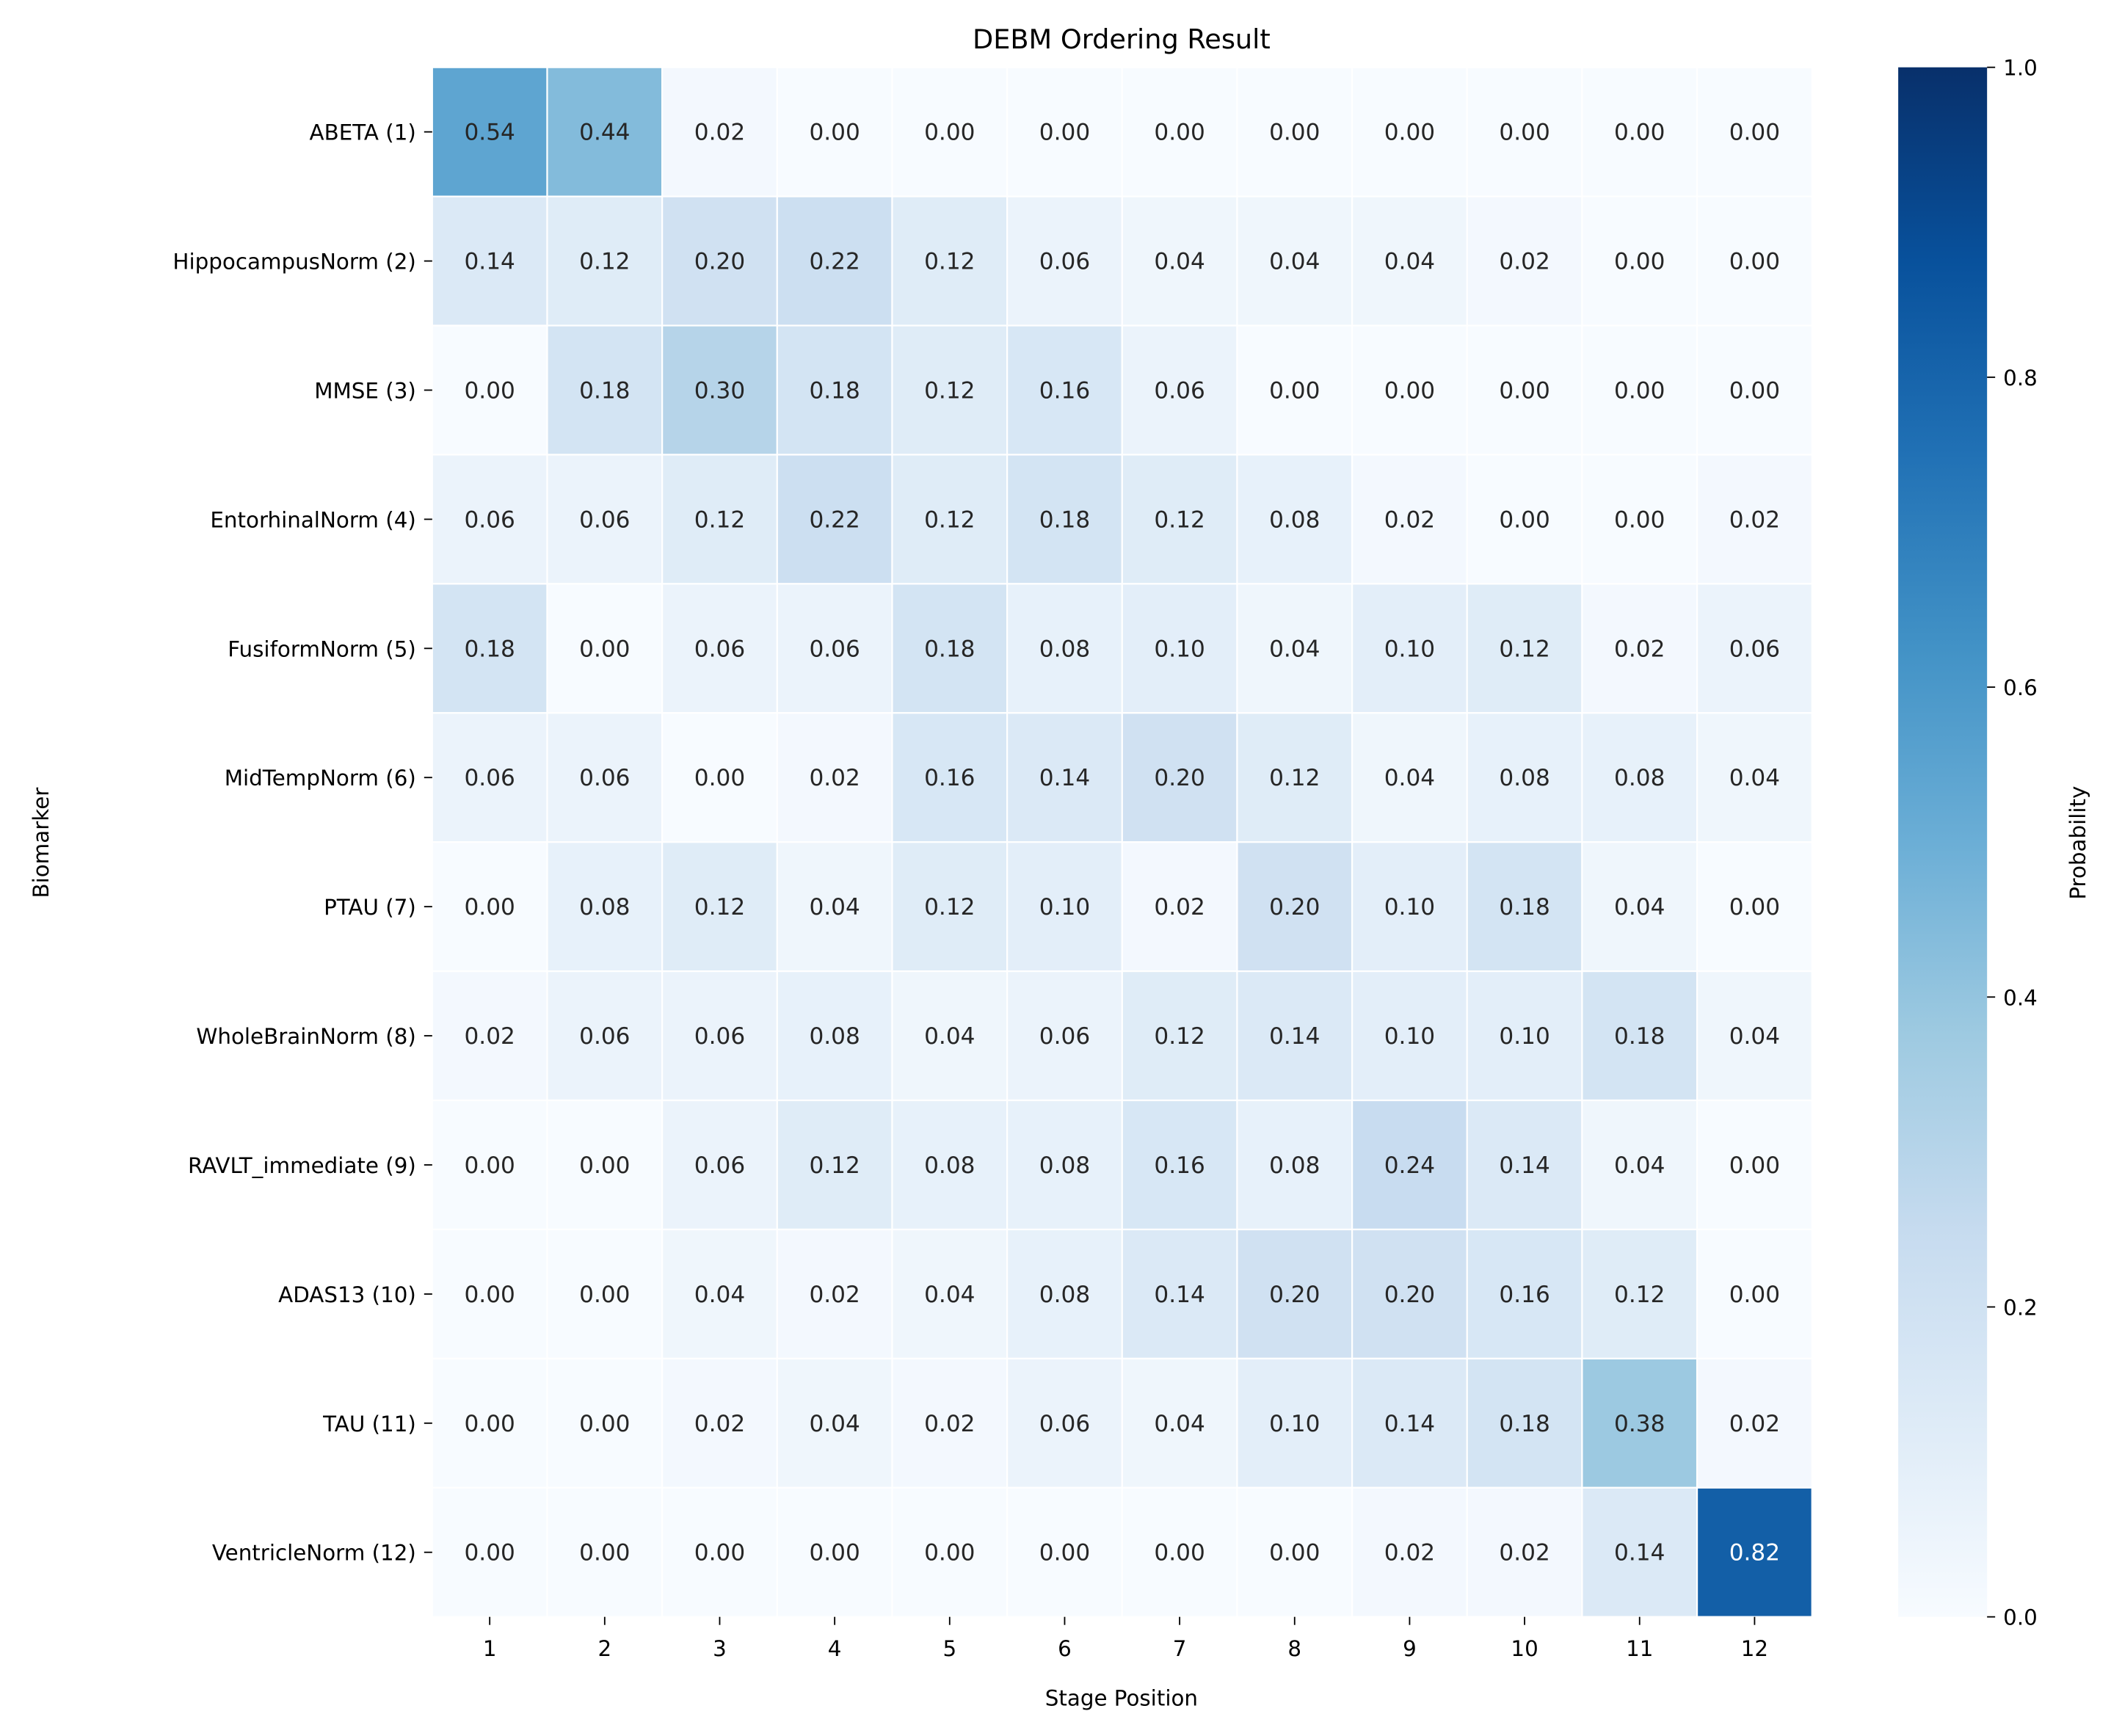 The image size is (2111, 1736). Describe the element at coordinates (1122, 39) in the screenshot. I see `chart-title: DEBM Ordering Result` at that location.